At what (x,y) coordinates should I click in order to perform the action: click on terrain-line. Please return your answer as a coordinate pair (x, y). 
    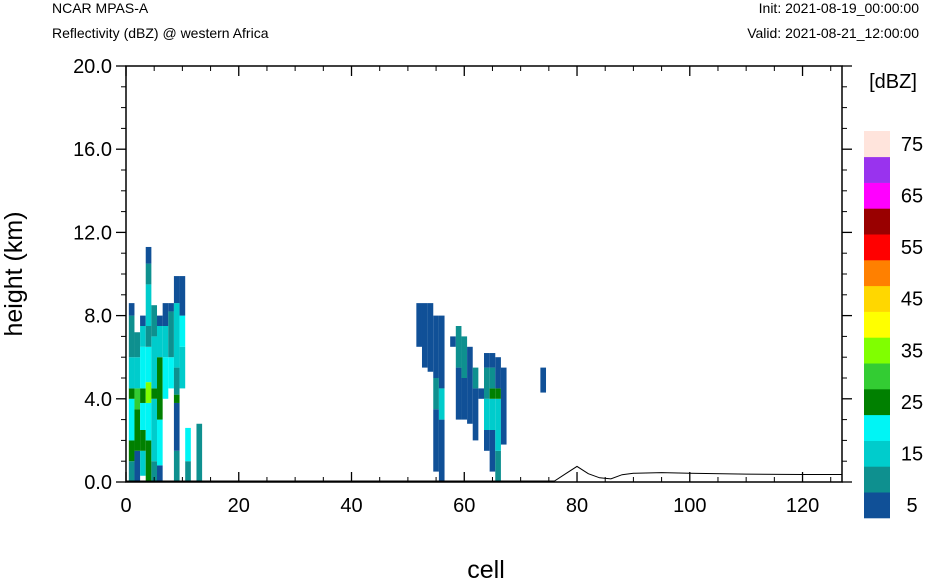
    Looking at the image, I should click on (484, 473).